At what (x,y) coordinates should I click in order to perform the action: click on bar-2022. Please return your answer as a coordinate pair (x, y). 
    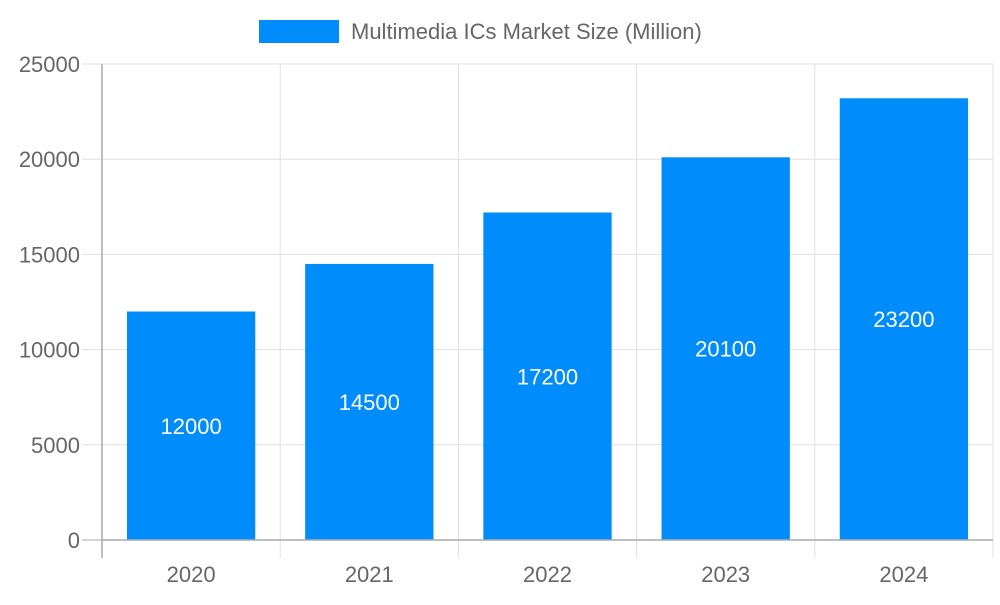
    Looking at the image, I should click on (547, 376).